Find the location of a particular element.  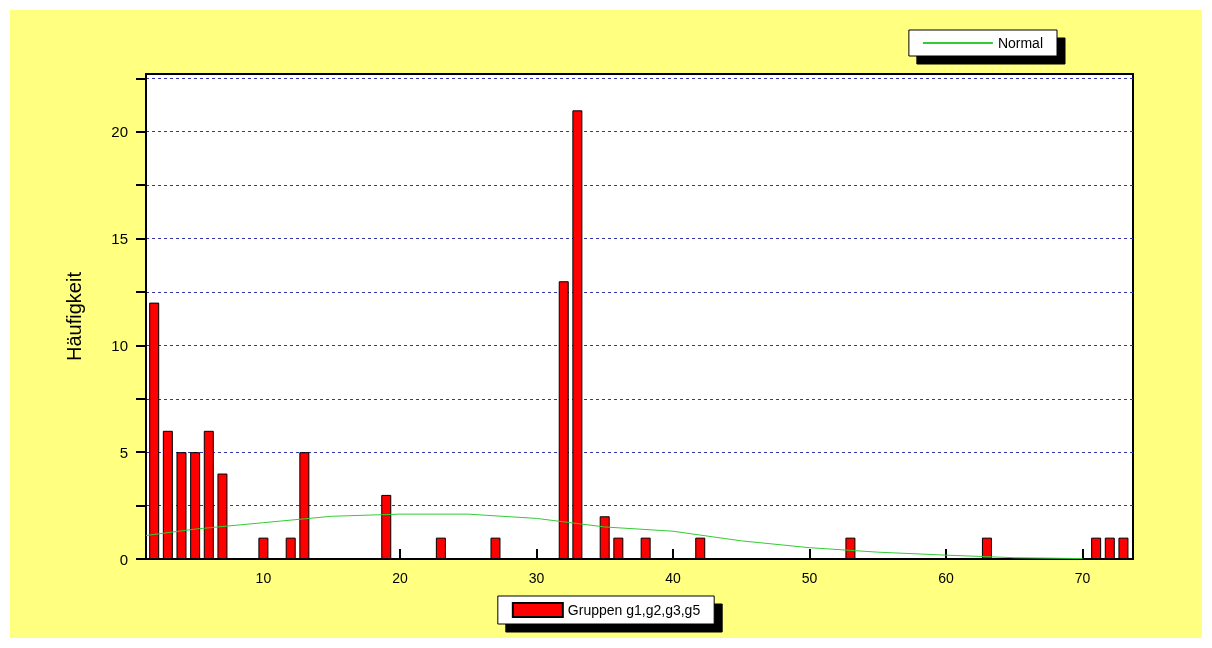

x-tick-label: 20 is located at coordinates (400, 578).